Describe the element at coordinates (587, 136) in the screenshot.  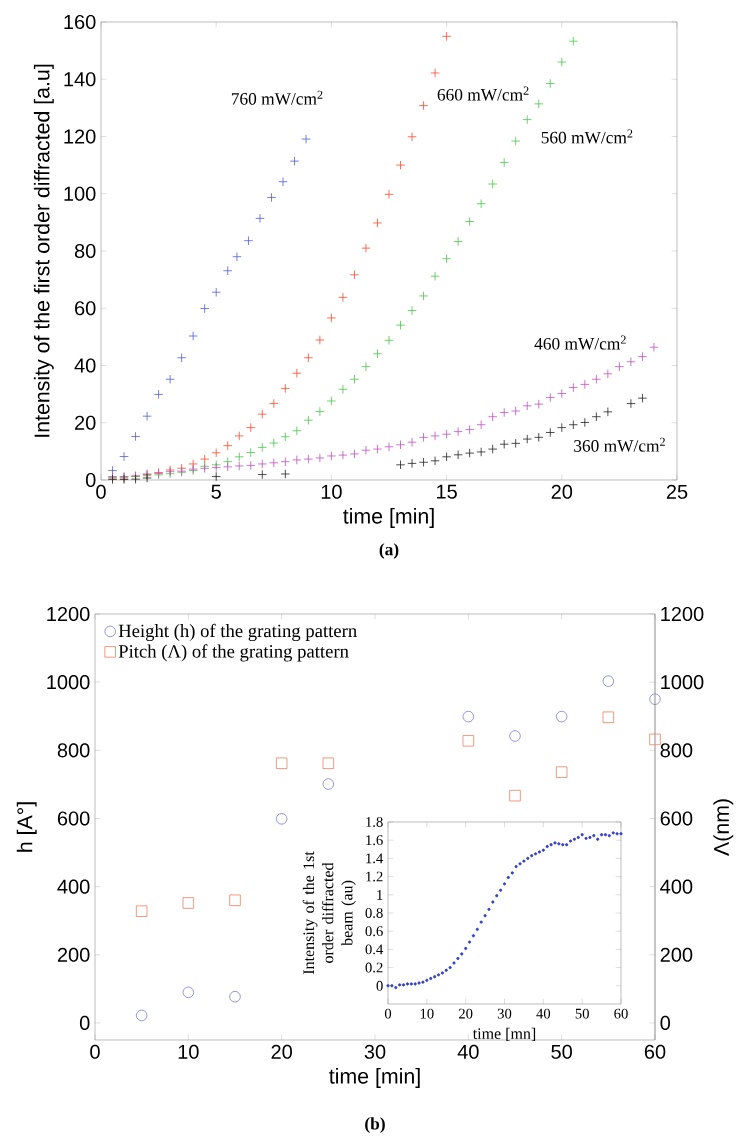
I see `series-label: 560 mW/cm$^{2}$` at that location.